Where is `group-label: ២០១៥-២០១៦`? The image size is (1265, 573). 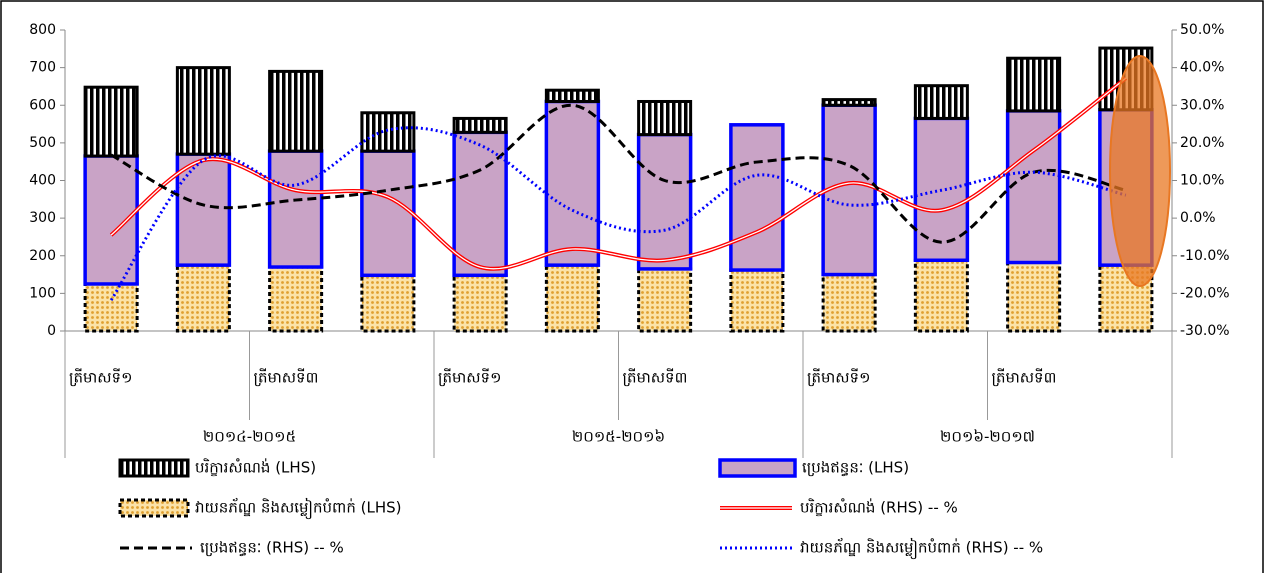 group-label: ២០១៥-២០១៦ is located at coordinates (618, 437).